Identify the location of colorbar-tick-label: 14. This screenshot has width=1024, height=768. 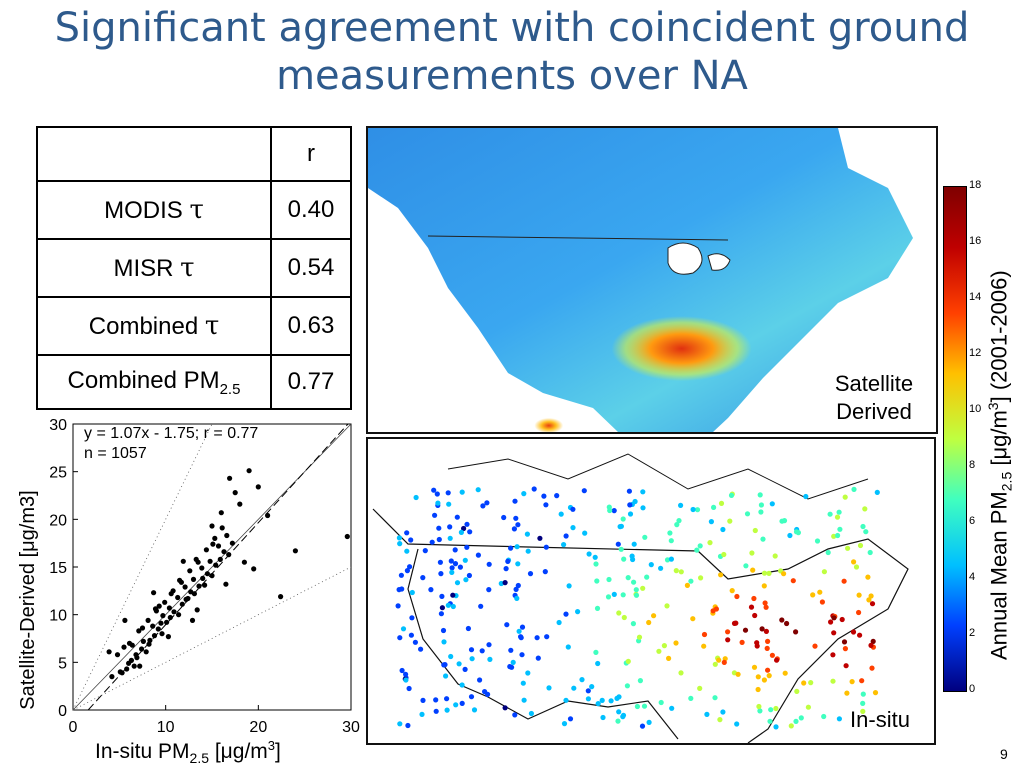
(975, 297).